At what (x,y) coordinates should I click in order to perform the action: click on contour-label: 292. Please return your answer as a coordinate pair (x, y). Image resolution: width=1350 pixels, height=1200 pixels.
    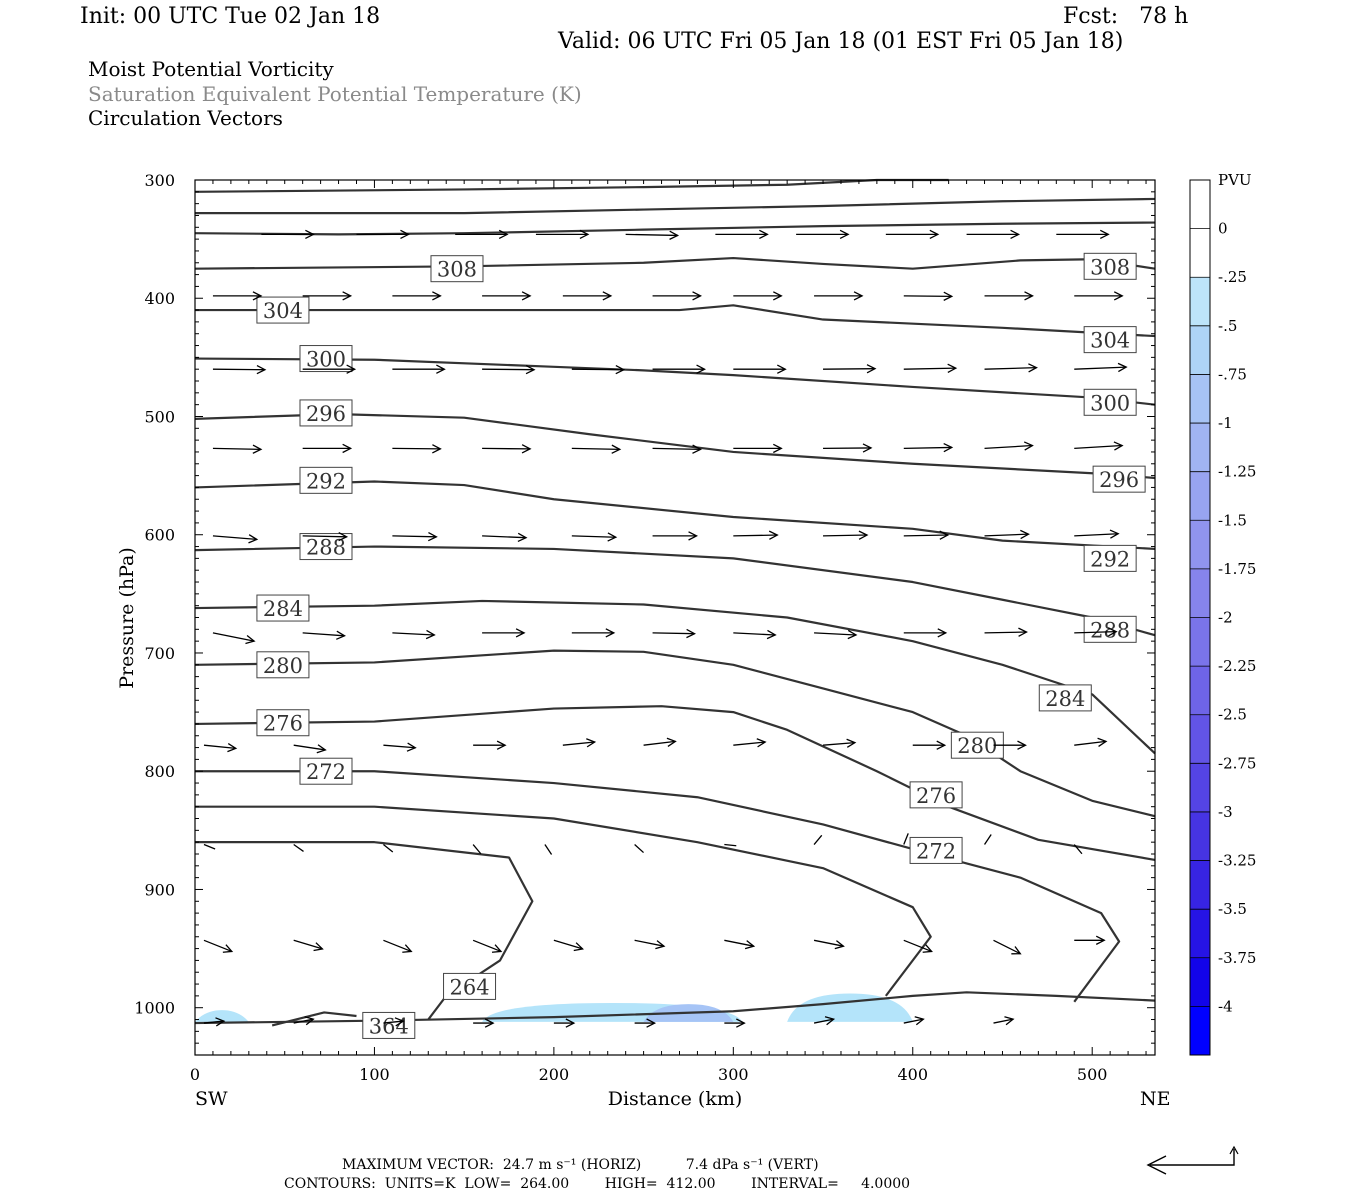
    Looking at the image, I should click on (326, 481).